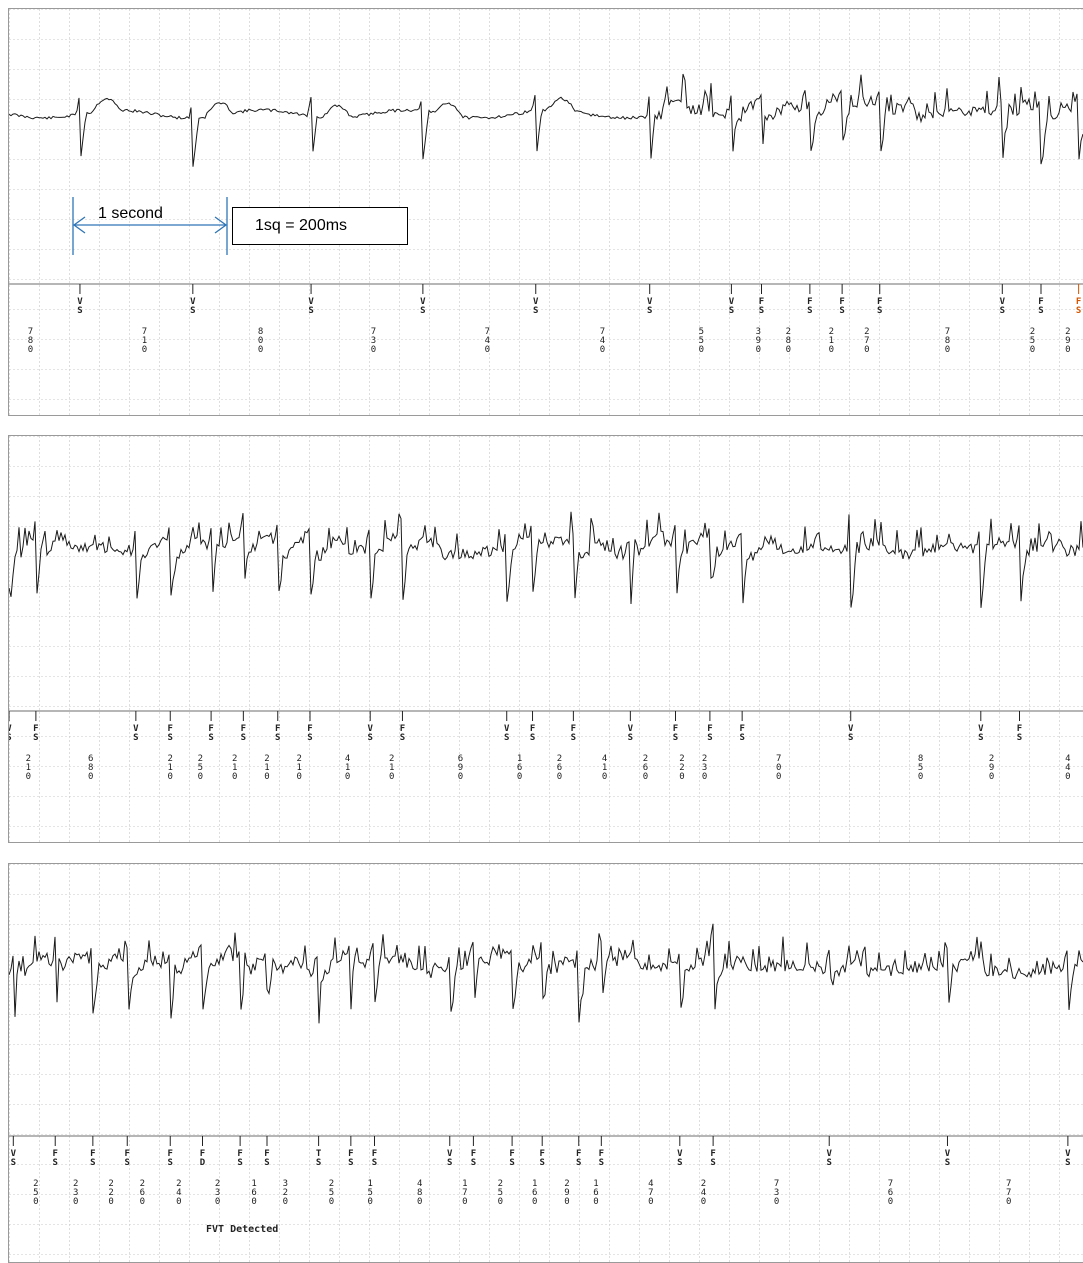 This screenshot has height=1263, width=1083. What do you see at coordinates (301, 225) in the screenshot?
I see `scale-label: 1sq = 200ms` at bounding box center [301, 225].